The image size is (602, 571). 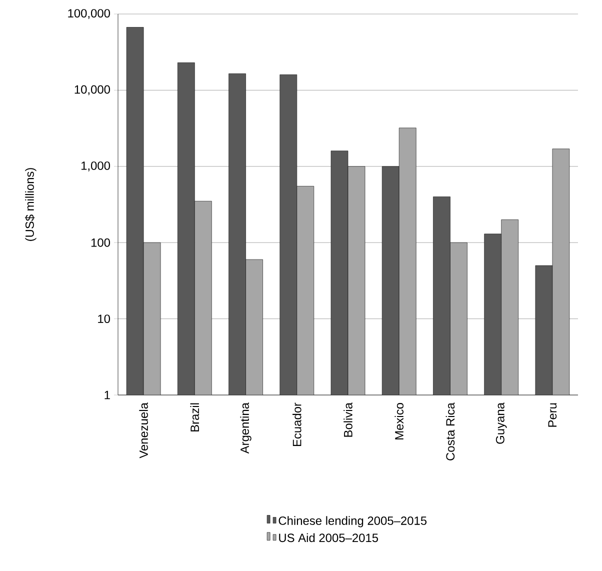 What do you see at coordinates (100, 242) in the screenshot?
I see `y-tick-label: 100` at bounding box center [100, 242].